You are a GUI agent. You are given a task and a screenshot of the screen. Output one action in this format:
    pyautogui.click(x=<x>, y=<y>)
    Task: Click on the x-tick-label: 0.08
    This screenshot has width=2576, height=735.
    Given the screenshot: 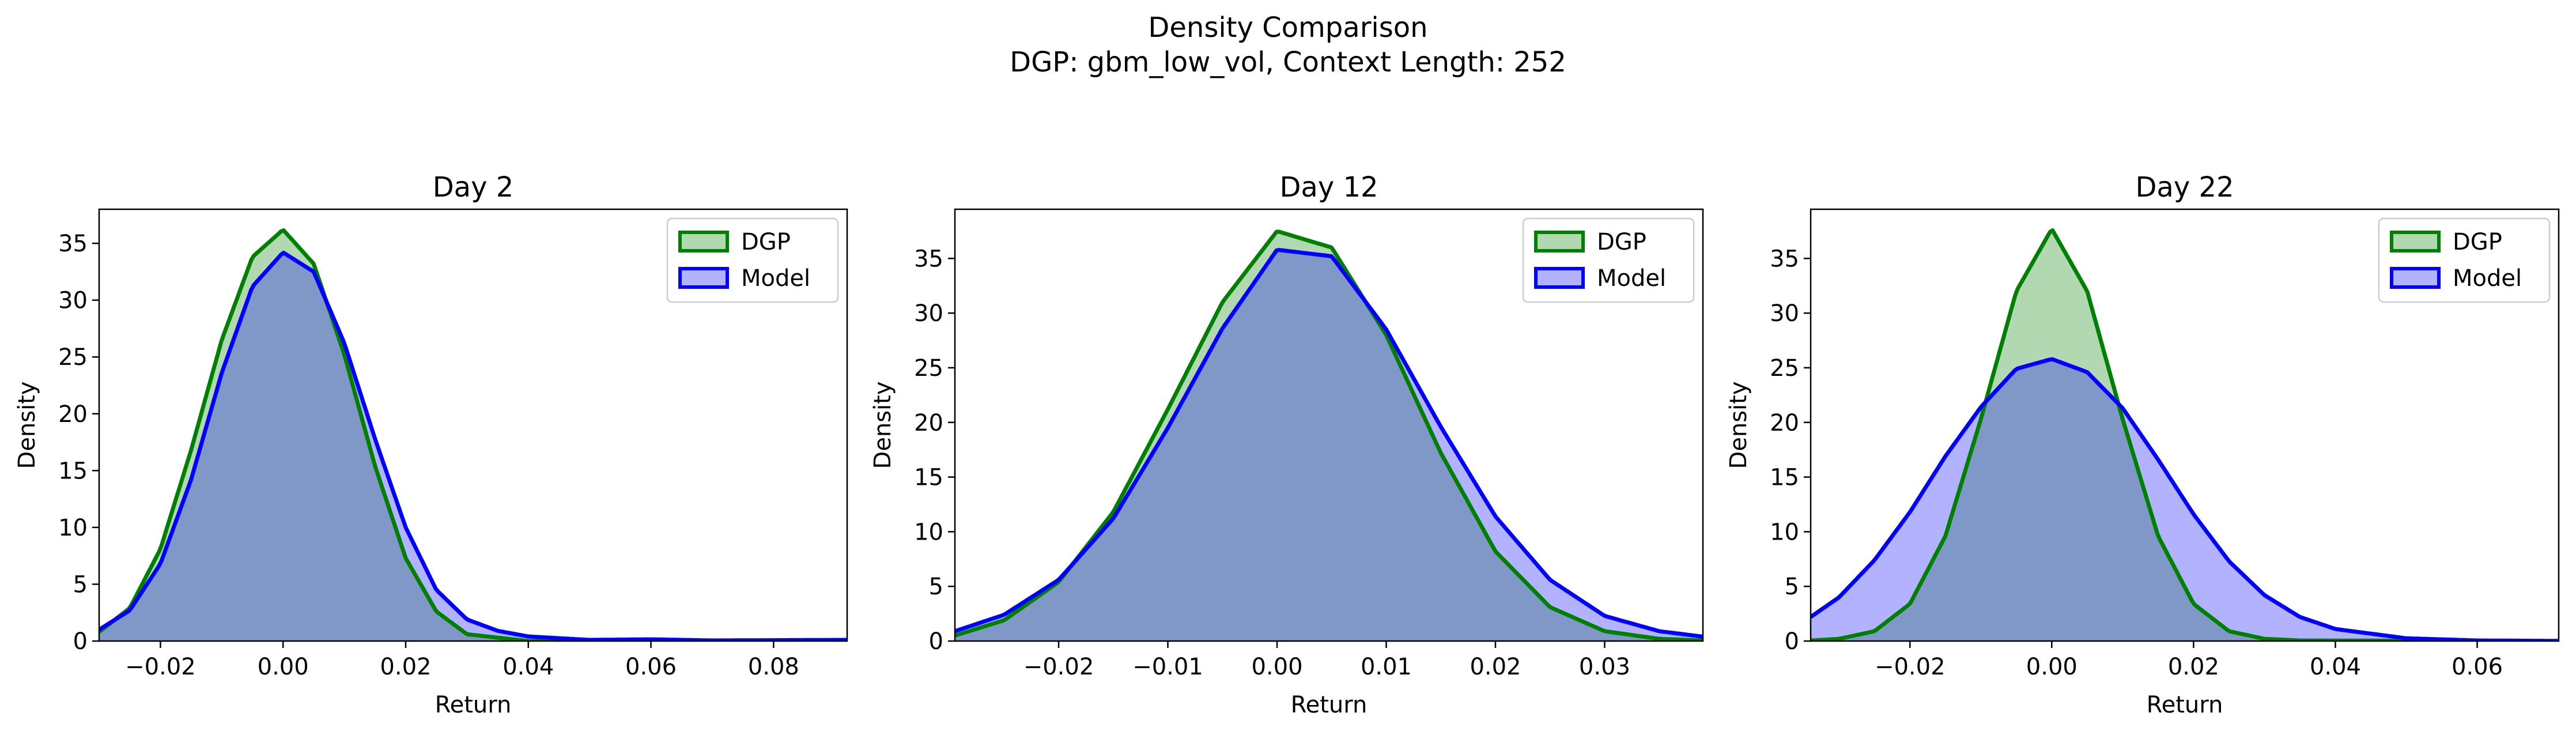 What is the action you would take?
    pyautogui.click(x=773, y=667)
    